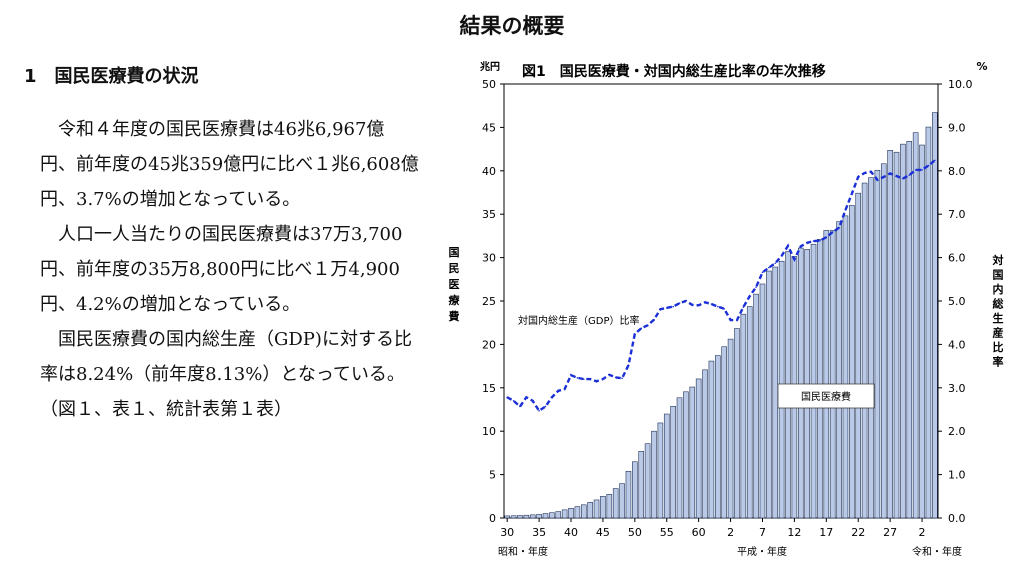 The height and width of the screenshot is (574, 1024). Describe the element at coordinates (454, 316) in the screenshot. I see `left-axis-label-char: 費` at that location.